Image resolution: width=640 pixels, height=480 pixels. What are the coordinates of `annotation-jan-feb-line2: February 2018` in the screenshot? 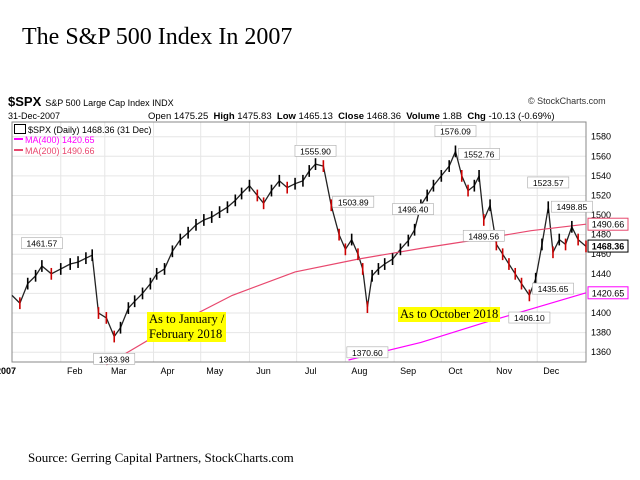 It's located at (186, 334).